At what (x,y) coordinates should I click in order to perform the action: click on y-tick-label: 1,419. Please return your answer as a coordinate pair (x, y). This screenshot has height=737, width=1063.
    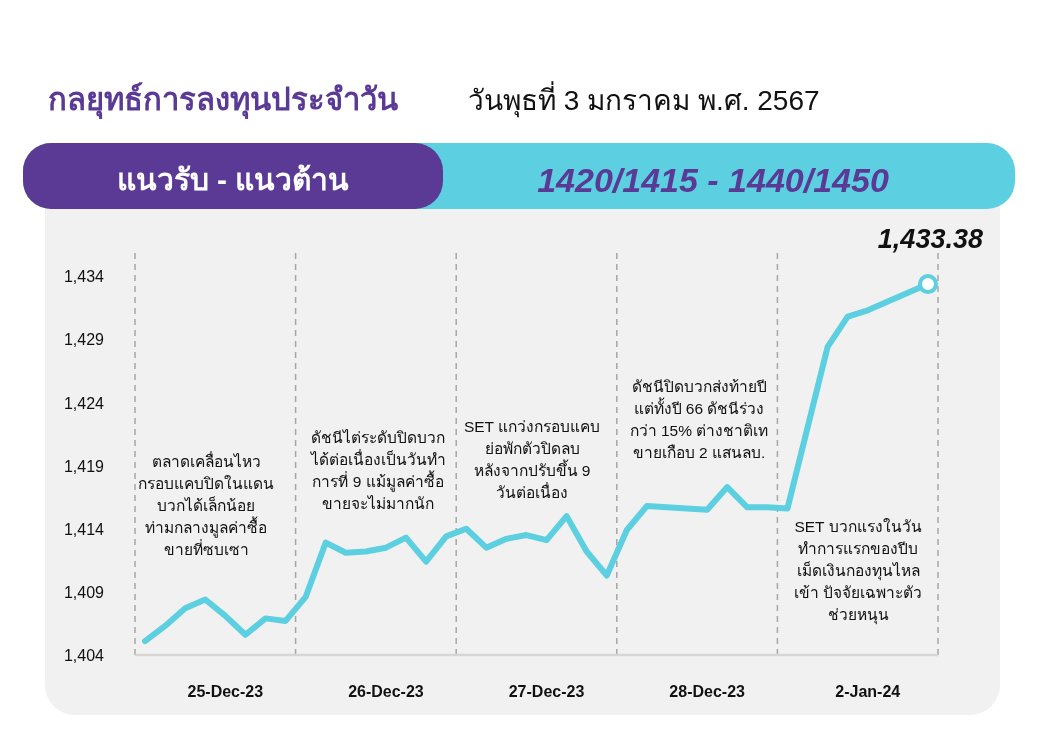
    Looking at the image, I should click on (84, 466).